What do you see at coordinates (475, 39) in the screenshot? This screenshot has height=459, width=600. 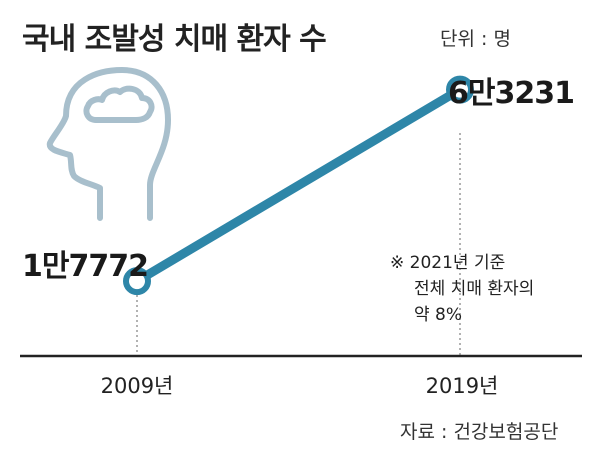 I see `unit-label: 단위 : 명` at bounding box center [475, 39].